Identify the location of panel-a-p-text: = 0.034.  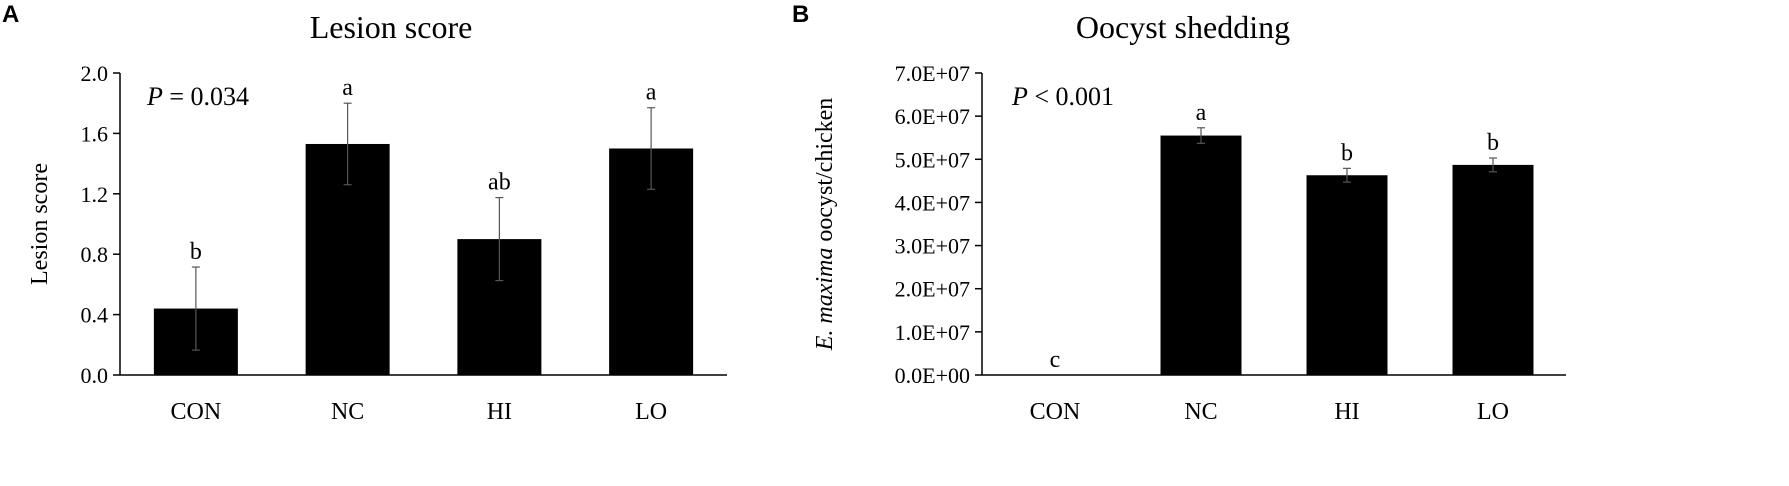
(206, 96).